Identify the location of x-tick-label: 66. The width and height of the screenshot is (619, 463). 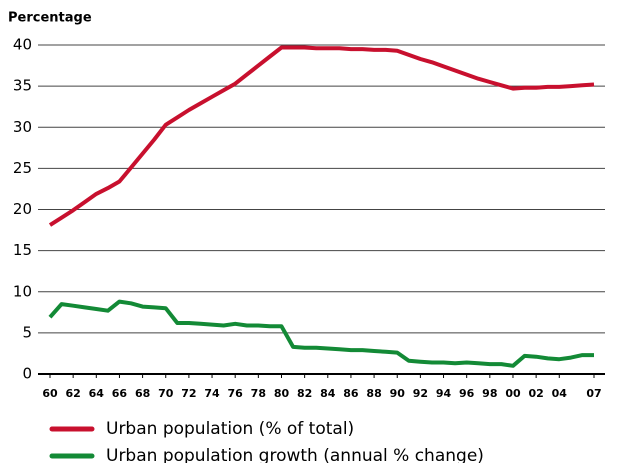
(120, 393).